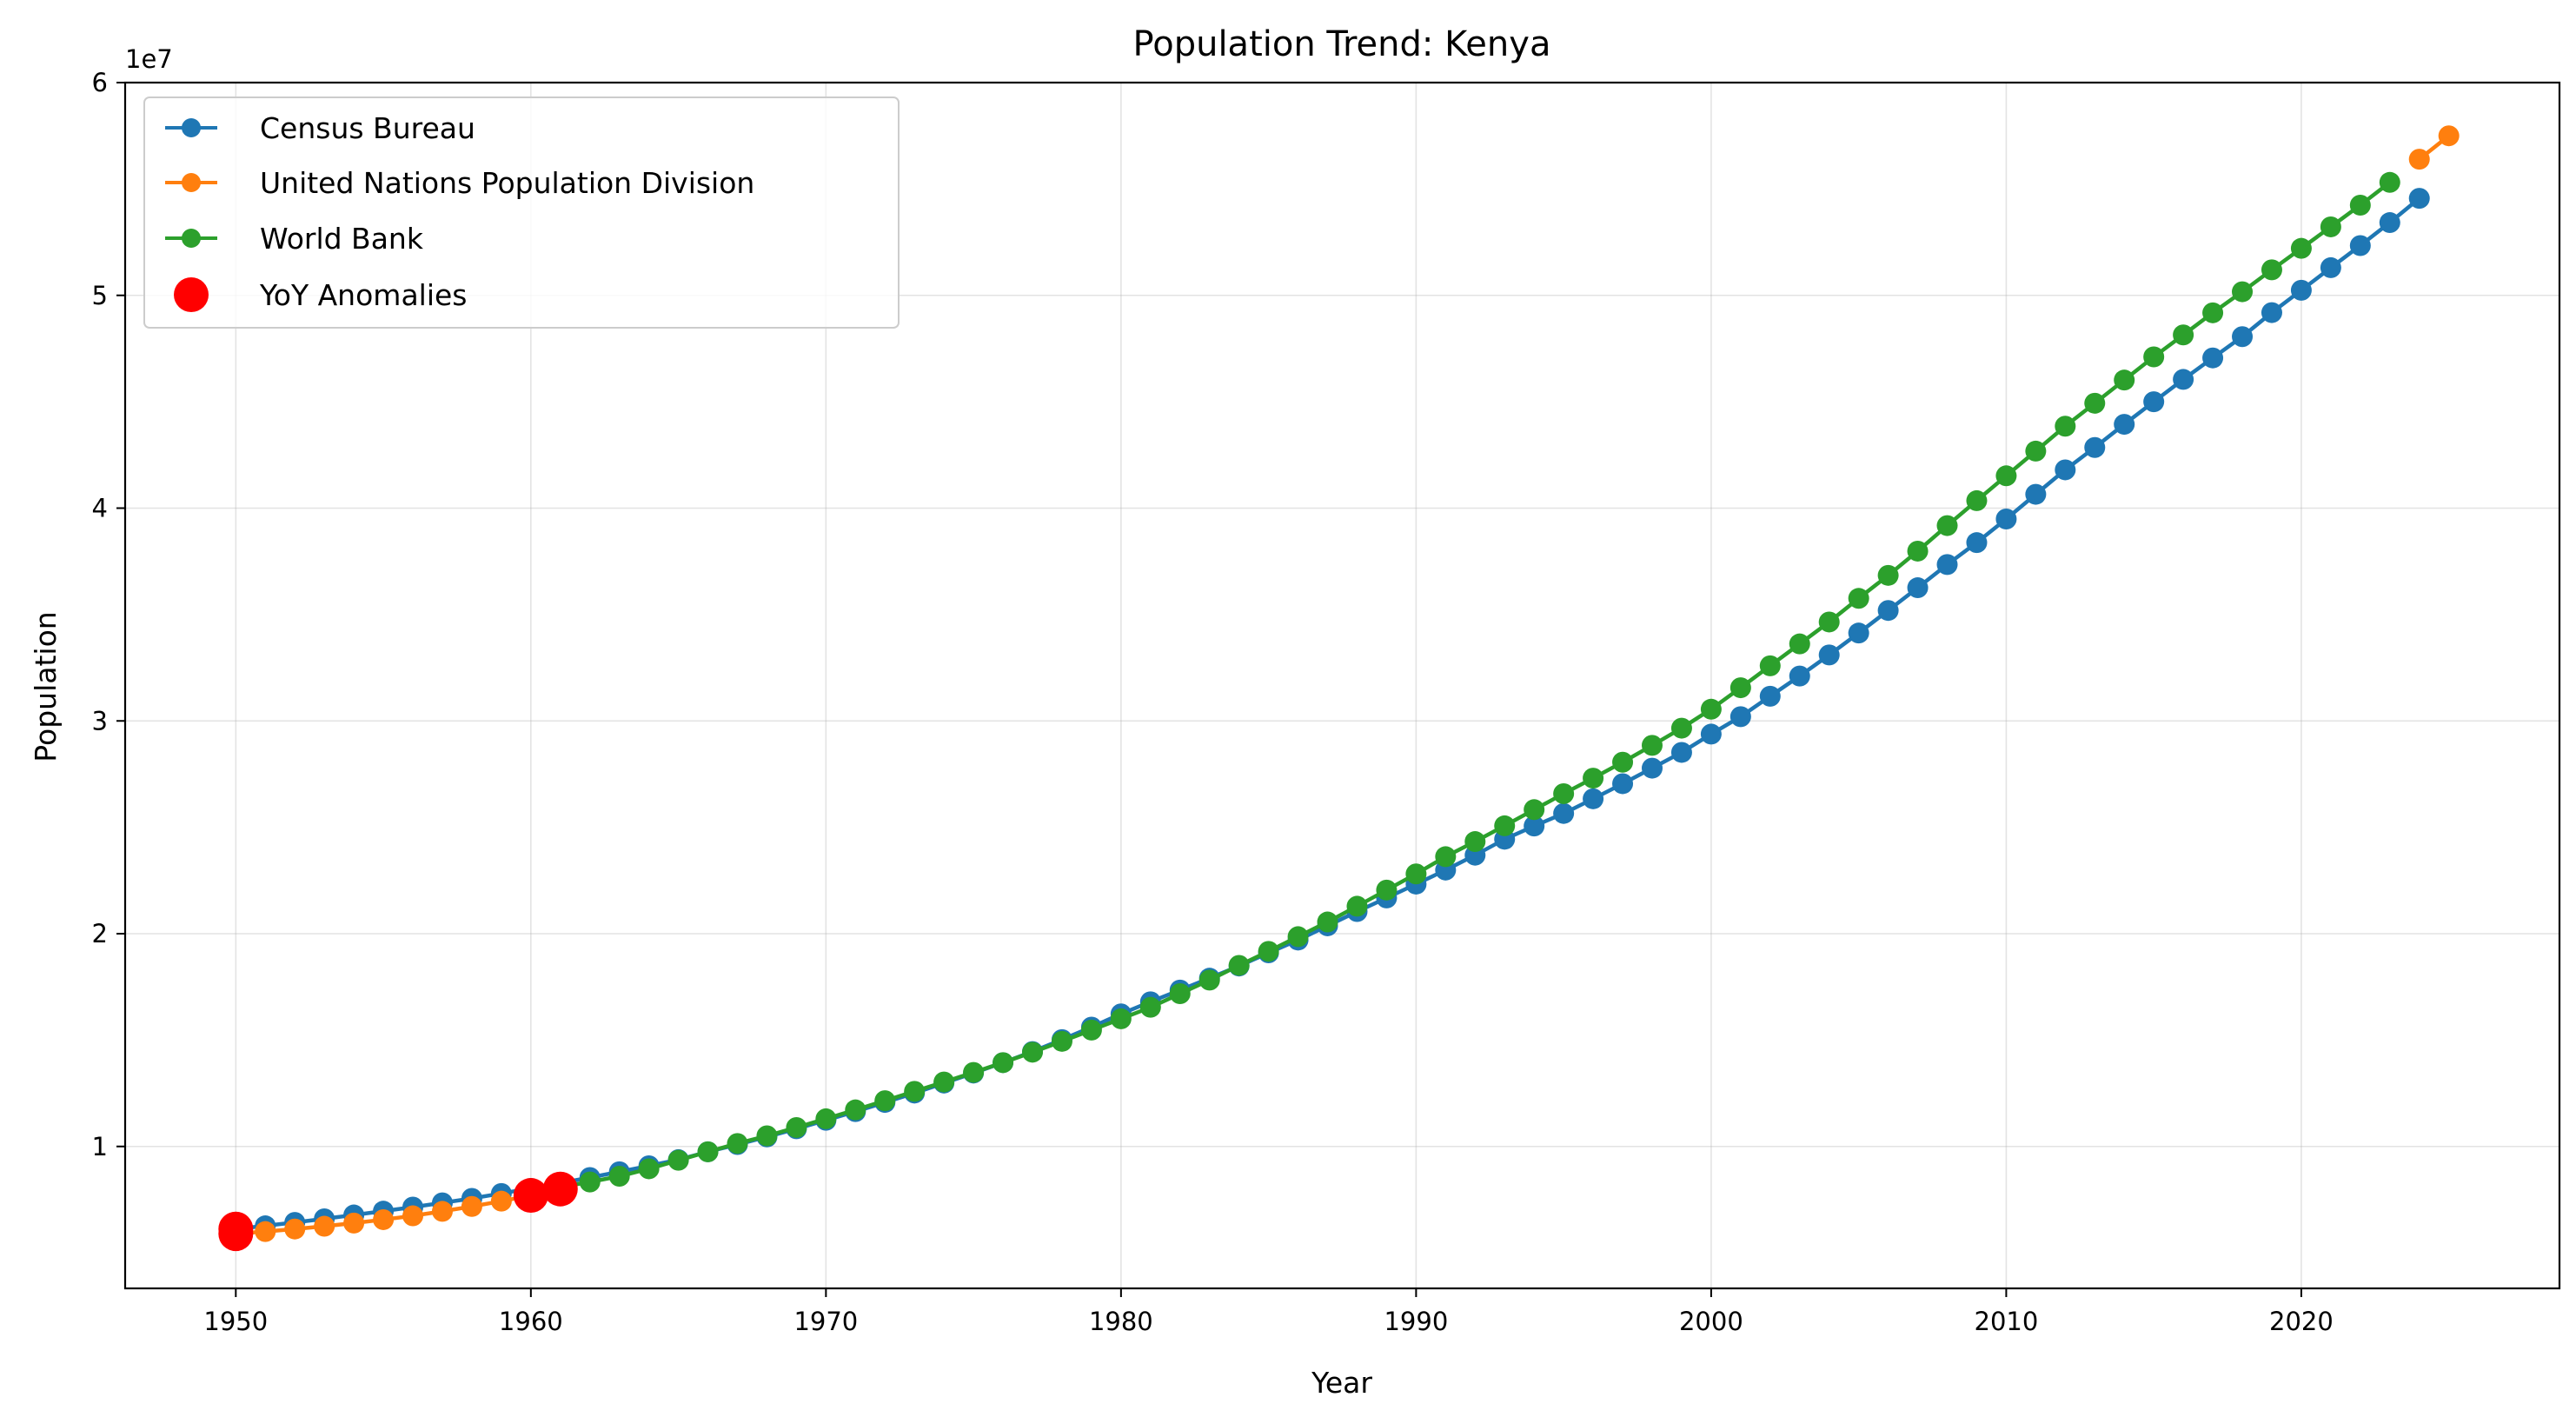  What do you see at coordinates (825, 1321) in the screenshot?
I see `x-tick-label: 1970` at bounding box center [825, 1321].